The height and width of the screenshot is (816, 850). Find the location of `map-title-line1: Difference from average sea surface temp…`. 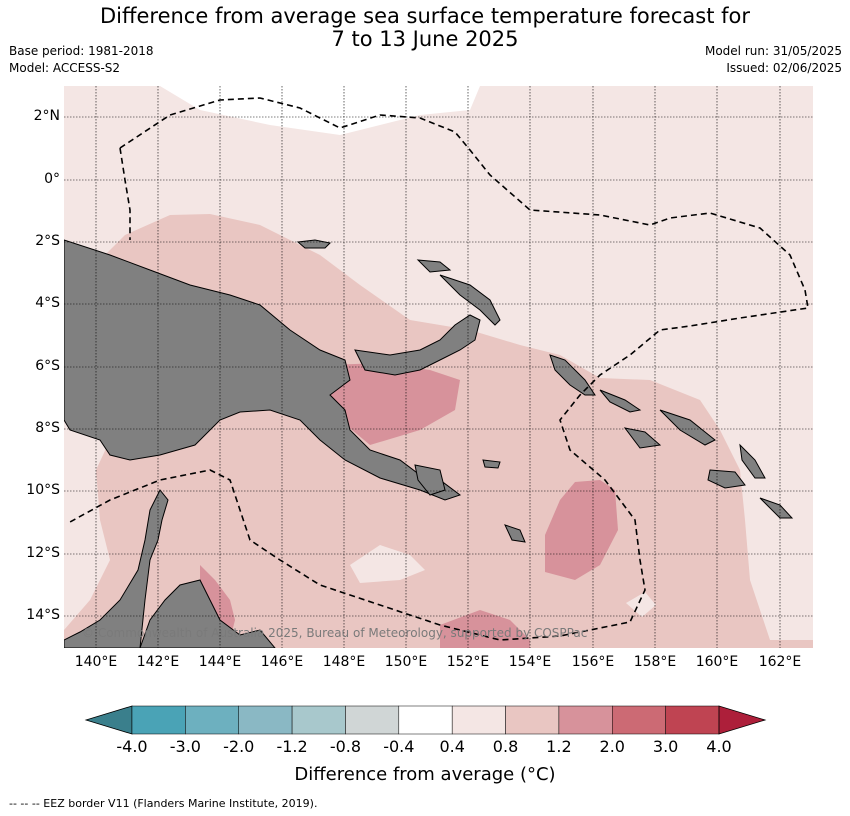

map-title-line1: Difference from average sea surface temp… is located at coordinates (425, 16).